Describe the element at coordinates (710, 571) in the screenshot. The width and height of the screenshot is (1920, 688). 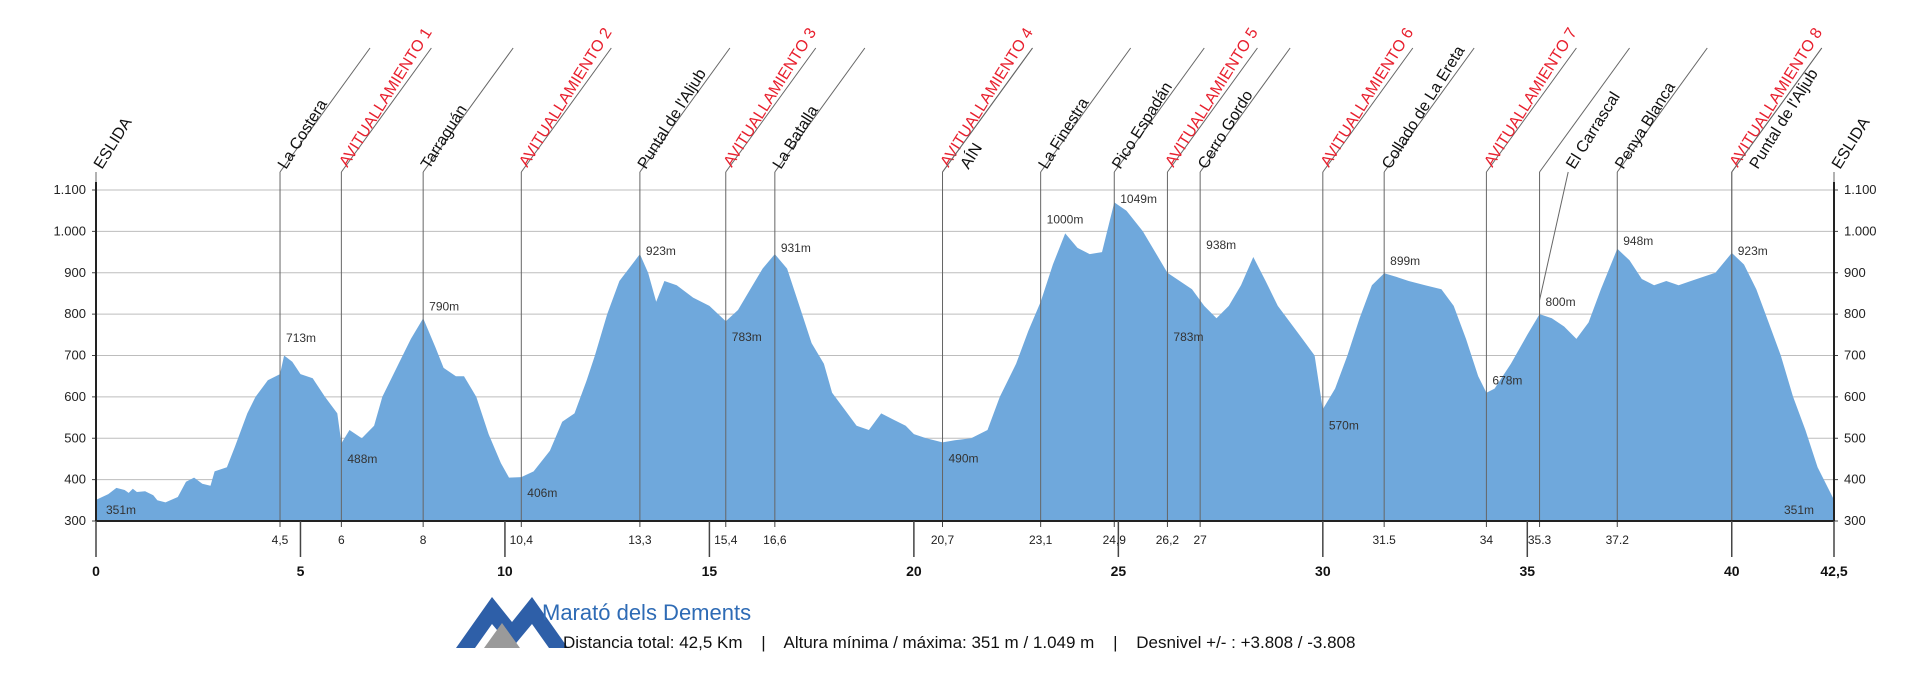
I see `x-tick-label: 15` at that location.